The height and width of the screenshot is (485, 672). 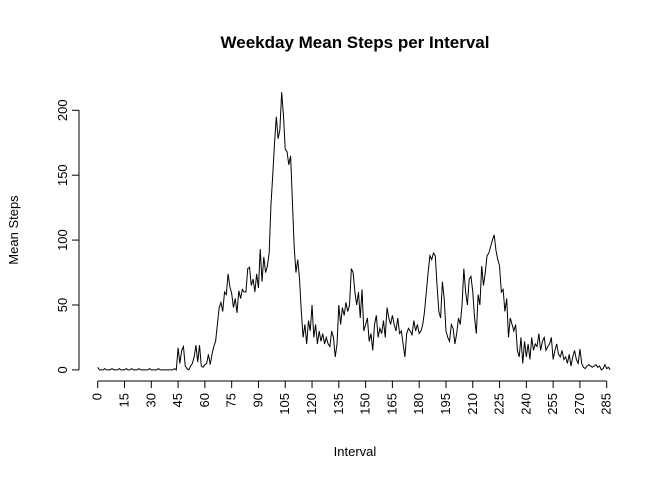 I want to click on y-tick-label: 150, so click(x=62, y=175).